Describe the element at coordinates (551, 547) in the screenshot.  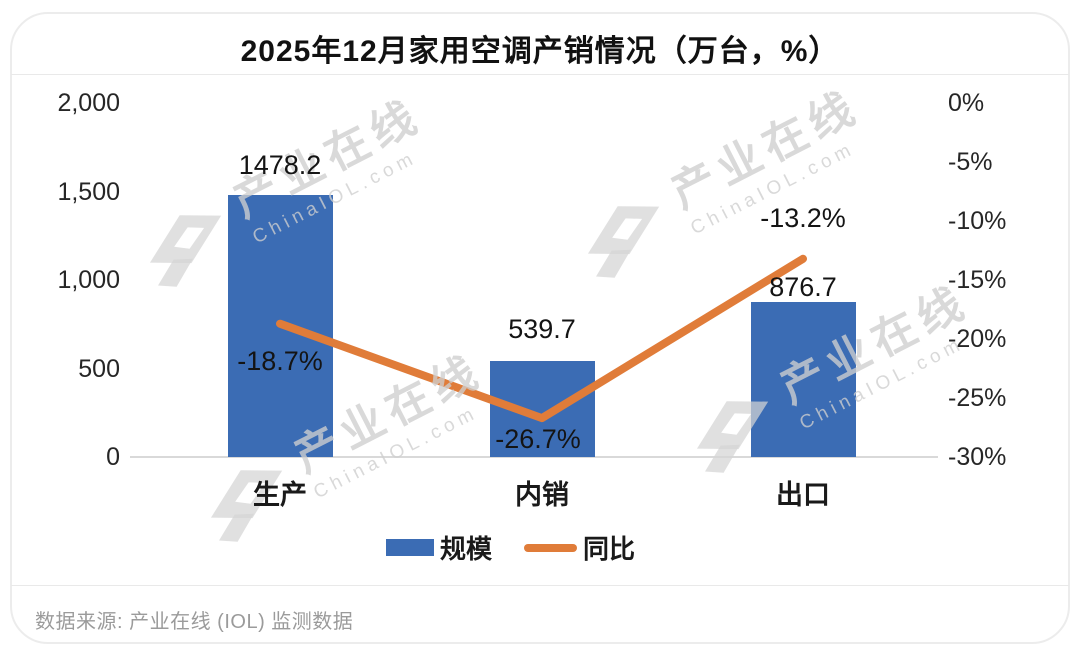
I see `line-series-swatch-icon` at that location.